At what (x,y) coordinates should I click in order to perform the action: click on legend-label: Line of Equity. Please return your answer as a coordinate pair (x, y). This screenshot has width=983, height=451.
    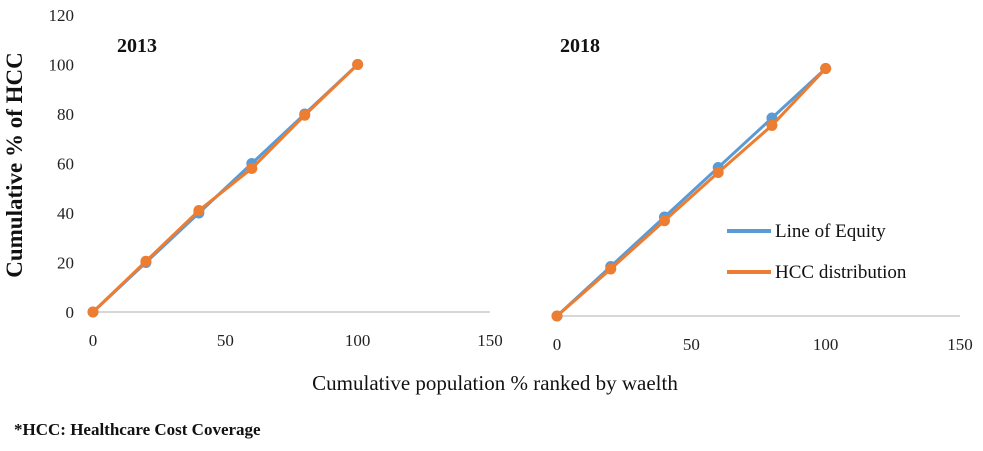
    Looking at the image, I should click on (830, 231).